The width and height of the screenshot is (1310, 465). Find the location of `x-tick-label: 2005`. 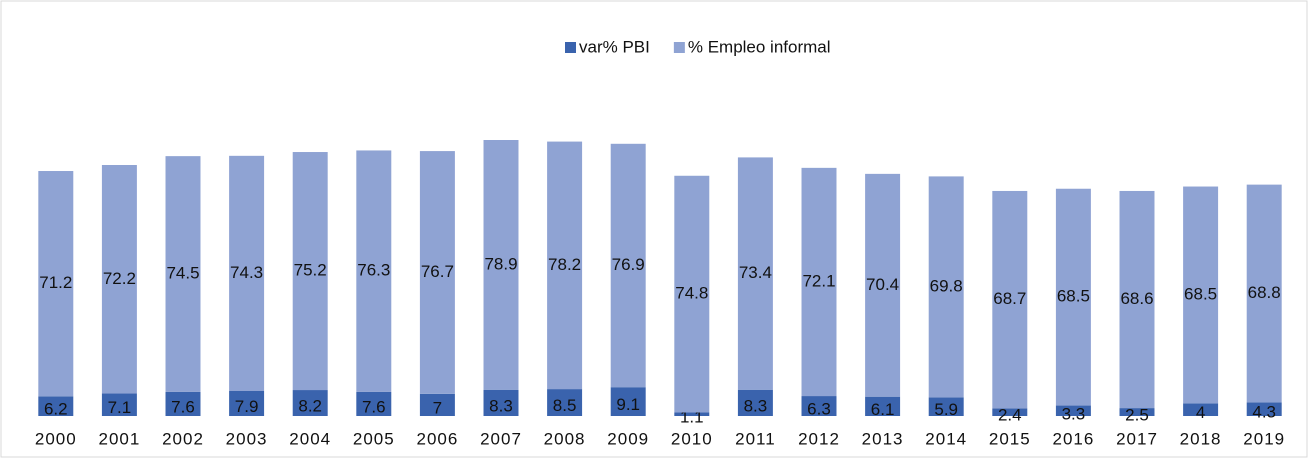

x-tick-label: 2005 is located at coordinates (374, 438).